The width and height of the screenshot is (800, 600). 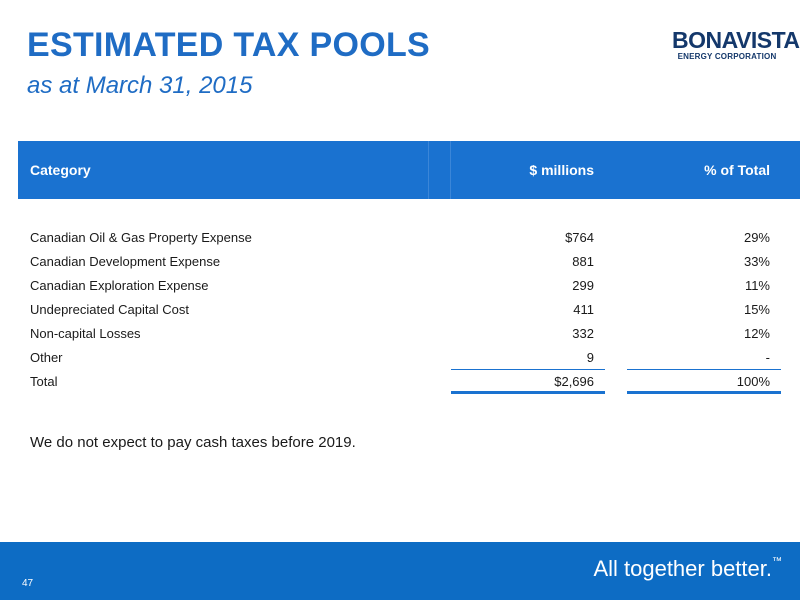 What do you see at coordinates (400, 358) in the screenshot?
I see `table-row: Other 9 -` at bounding box center [400, 358].